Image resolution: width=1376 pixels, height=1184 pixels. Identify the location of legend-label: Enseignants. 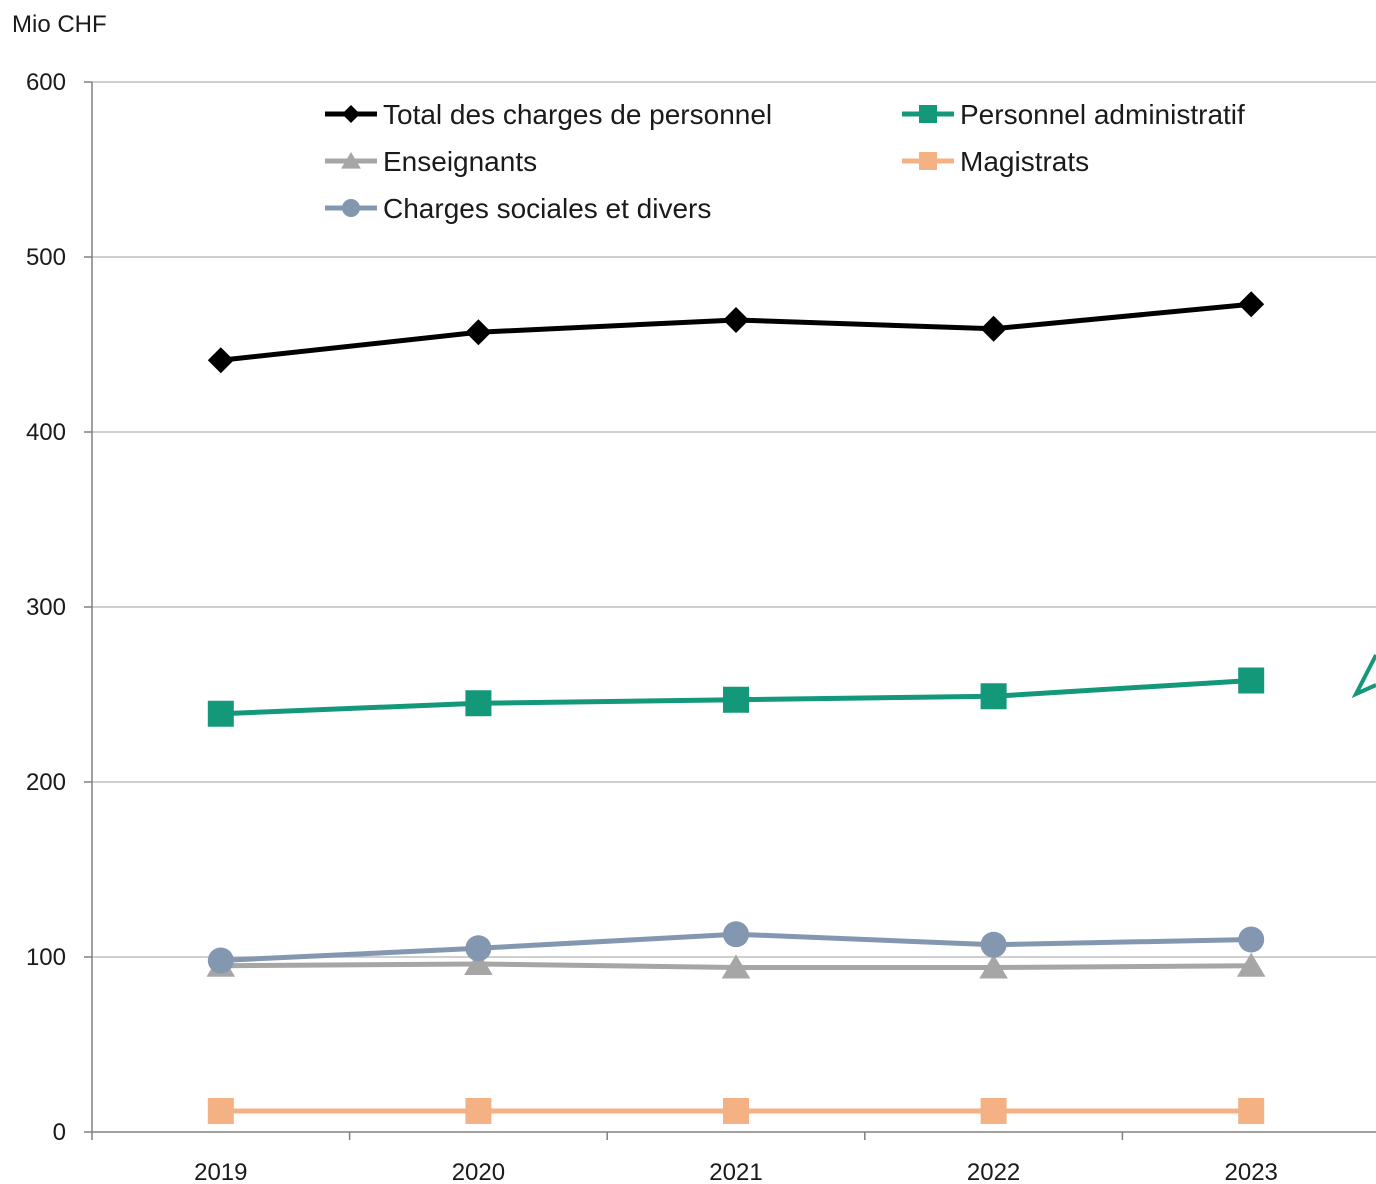
(460, 161).